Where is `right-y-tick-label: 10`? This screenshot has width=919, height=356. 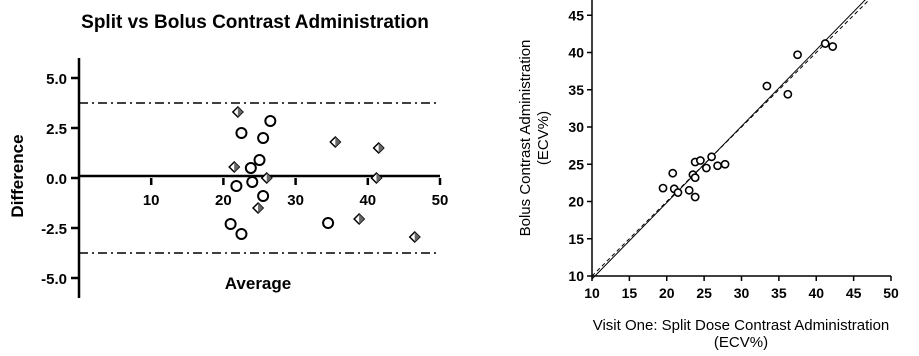 right-y-tick-label: 10 is located at coordinates (576, 276).